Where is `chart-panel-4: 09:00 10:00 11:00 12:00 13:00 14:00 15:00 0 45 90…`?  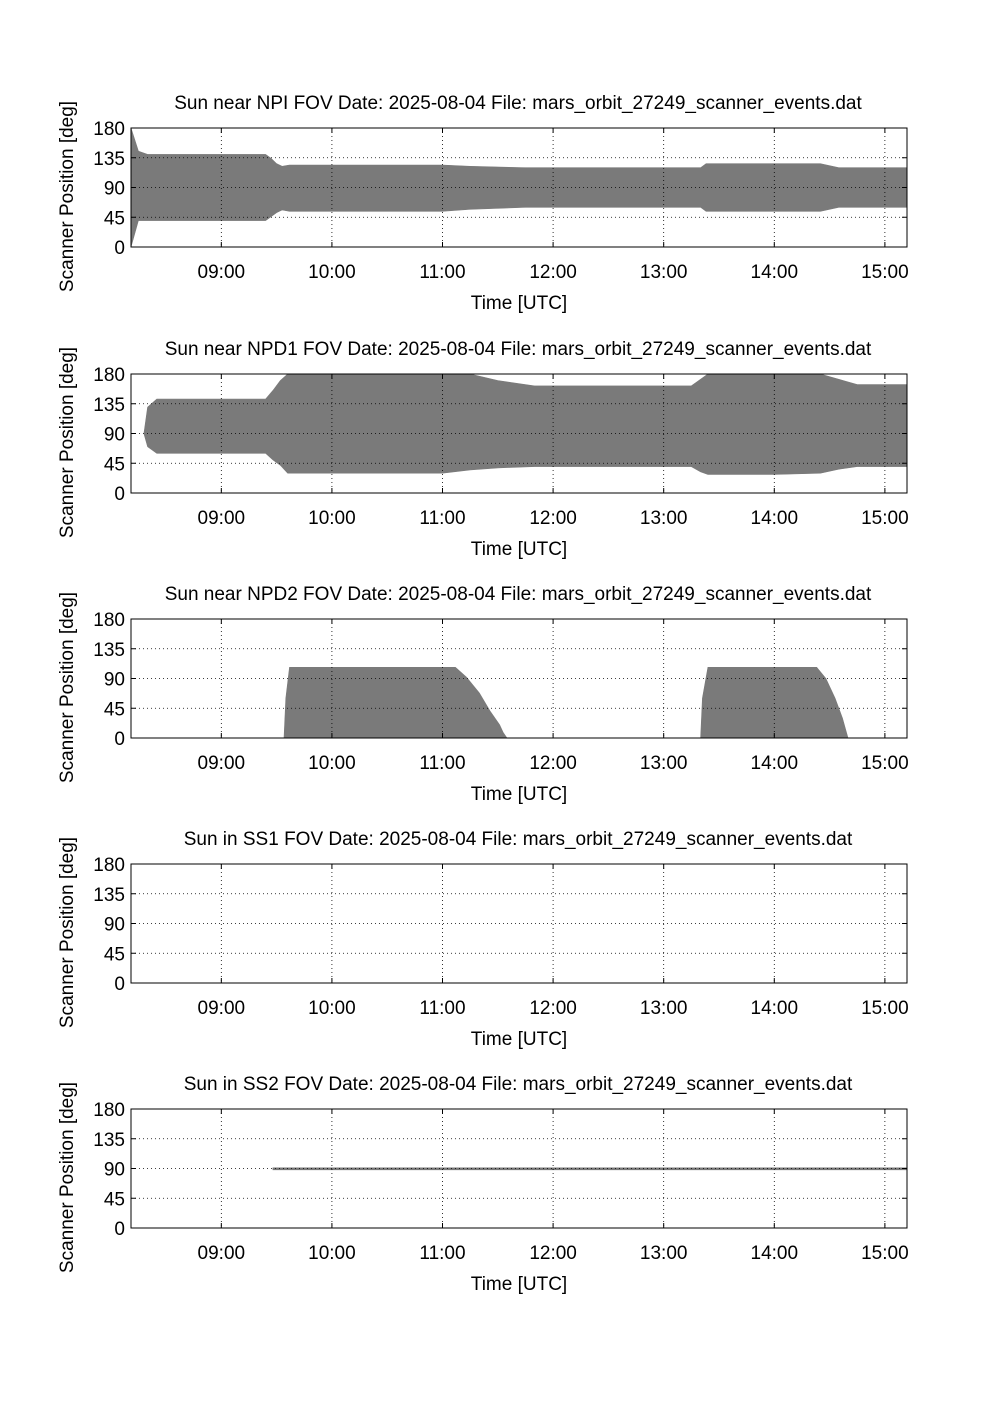
chart-panel-4: 09:00 10:00 11:00 12:00 13:00 14:00 15:00 0 45 90… is located at coordinates (483, 939).